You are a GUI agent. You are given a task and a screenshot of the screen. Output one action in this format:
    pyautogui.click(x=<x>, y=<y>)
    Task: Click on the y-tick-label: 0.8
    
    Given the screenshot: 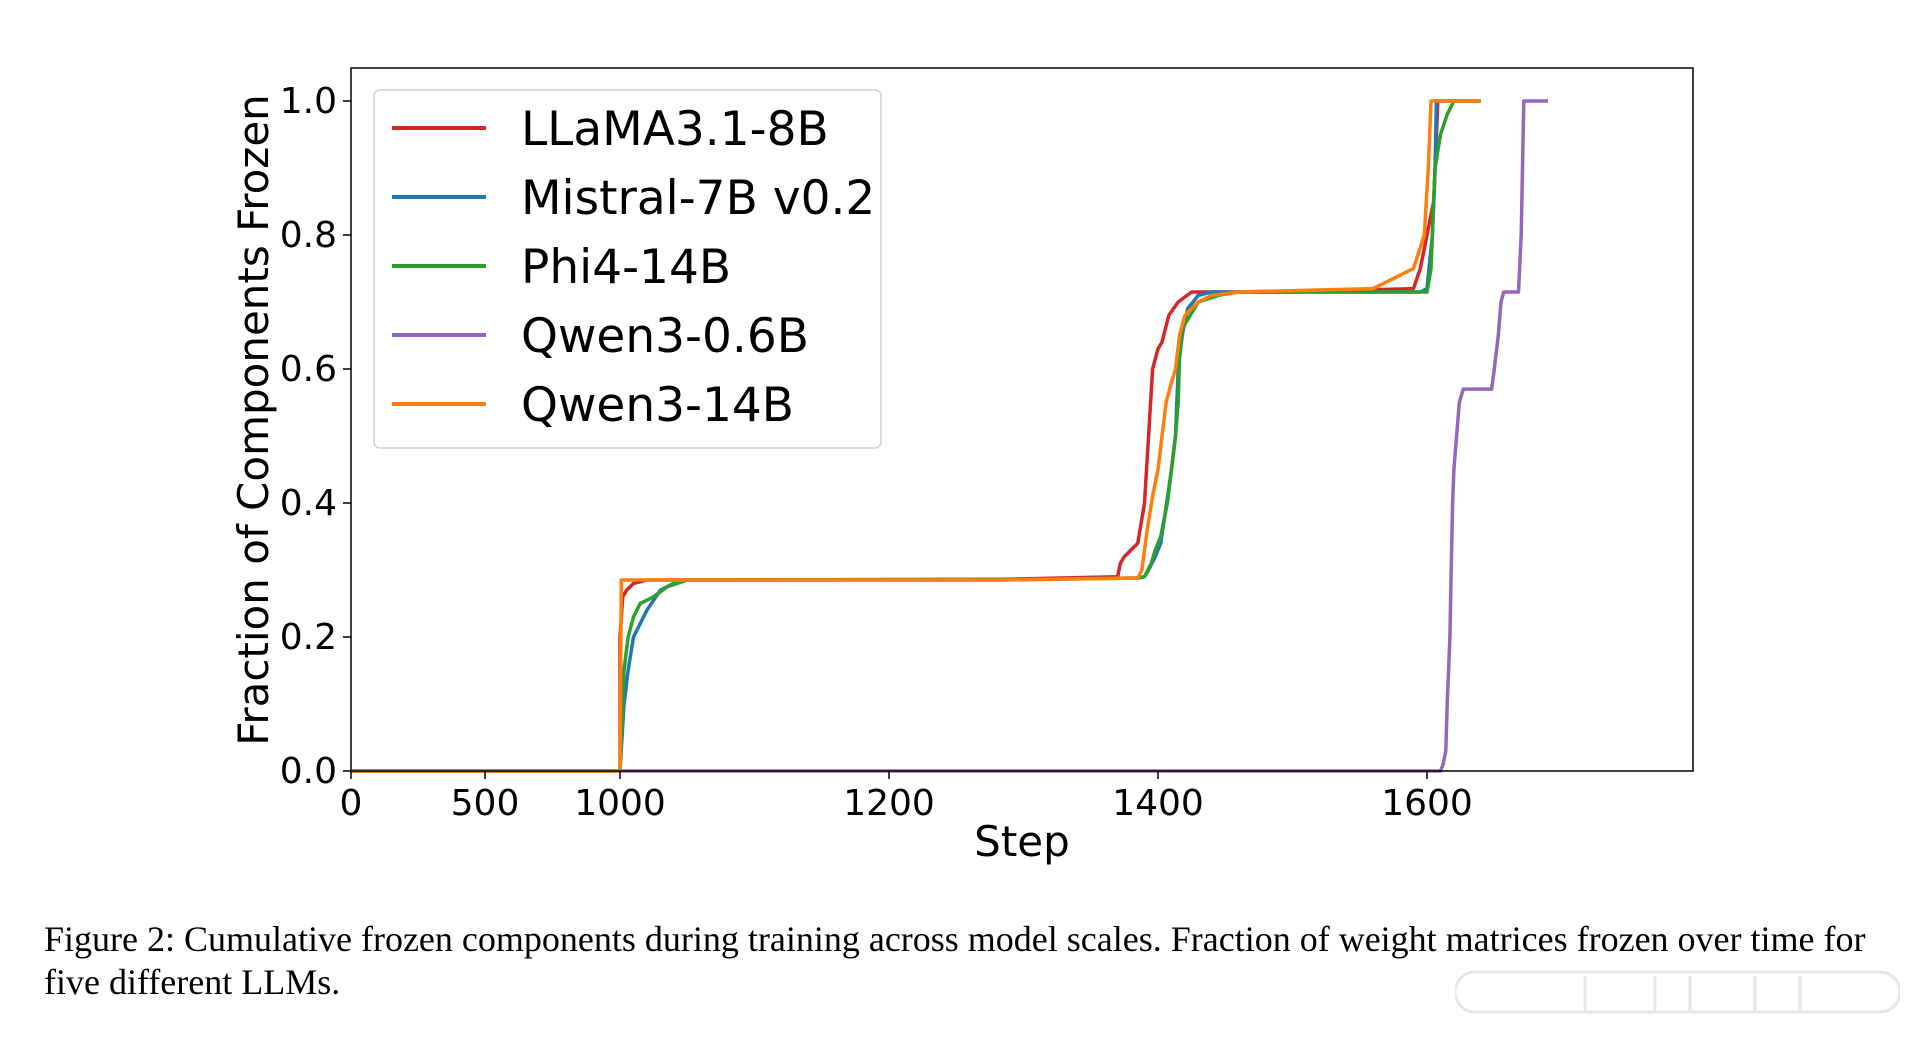 What is the action you would take?
    pyautogui.click(x=308, y=235)
    